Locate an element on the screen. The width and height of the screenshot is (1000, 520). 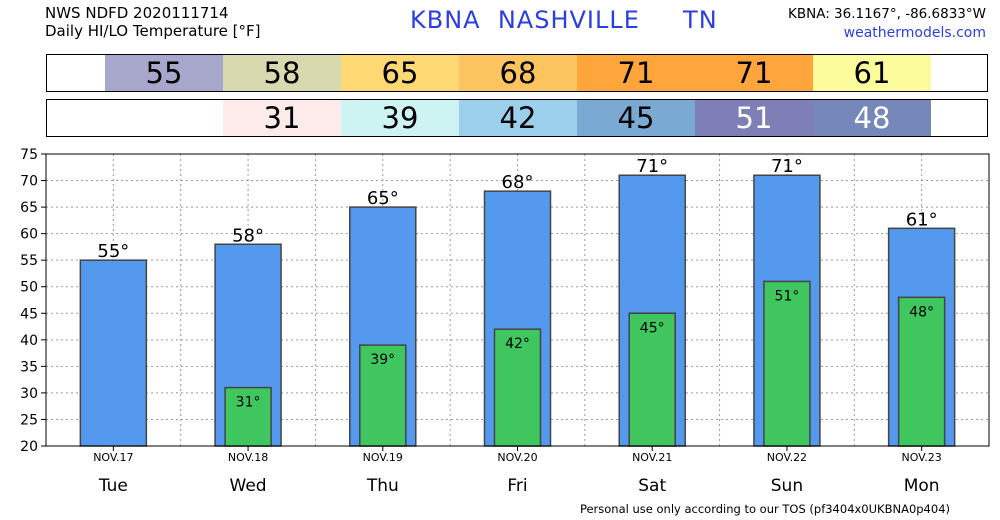
station-title: KBNA NASHVILLE TN is located at coordinates (564, 20).